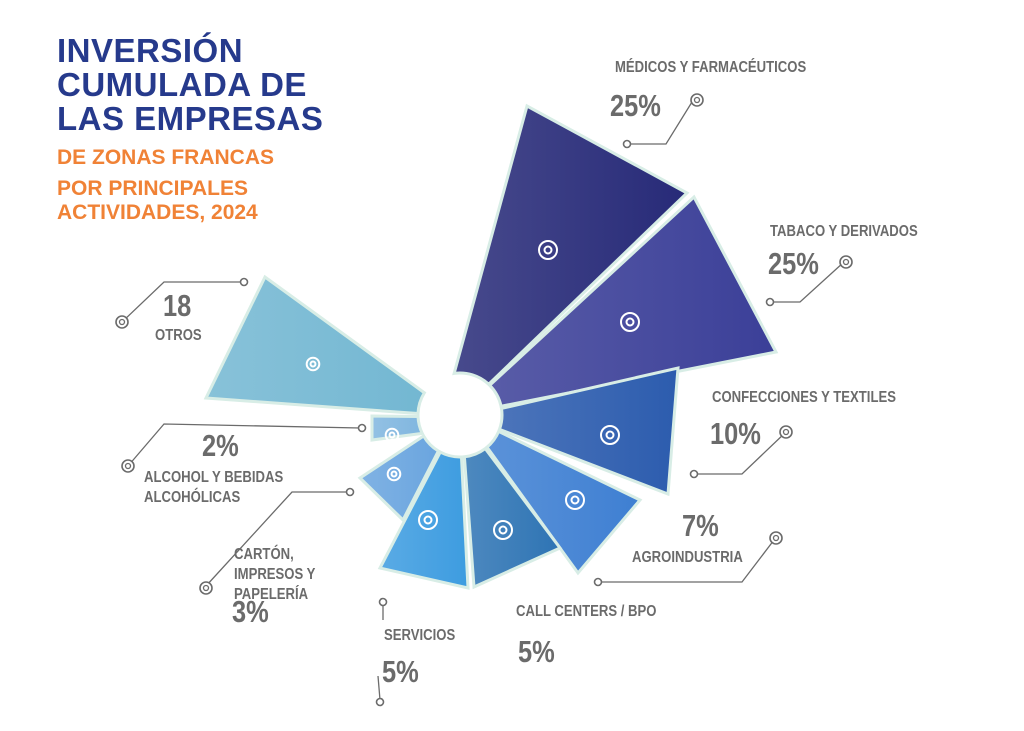 The image size is (1024, 731). What do you see at coordinates (152, 188) in the screenshot?
I see `subtitle-line-2: POR PRINCIPALES` at bounding box center [152, 188].